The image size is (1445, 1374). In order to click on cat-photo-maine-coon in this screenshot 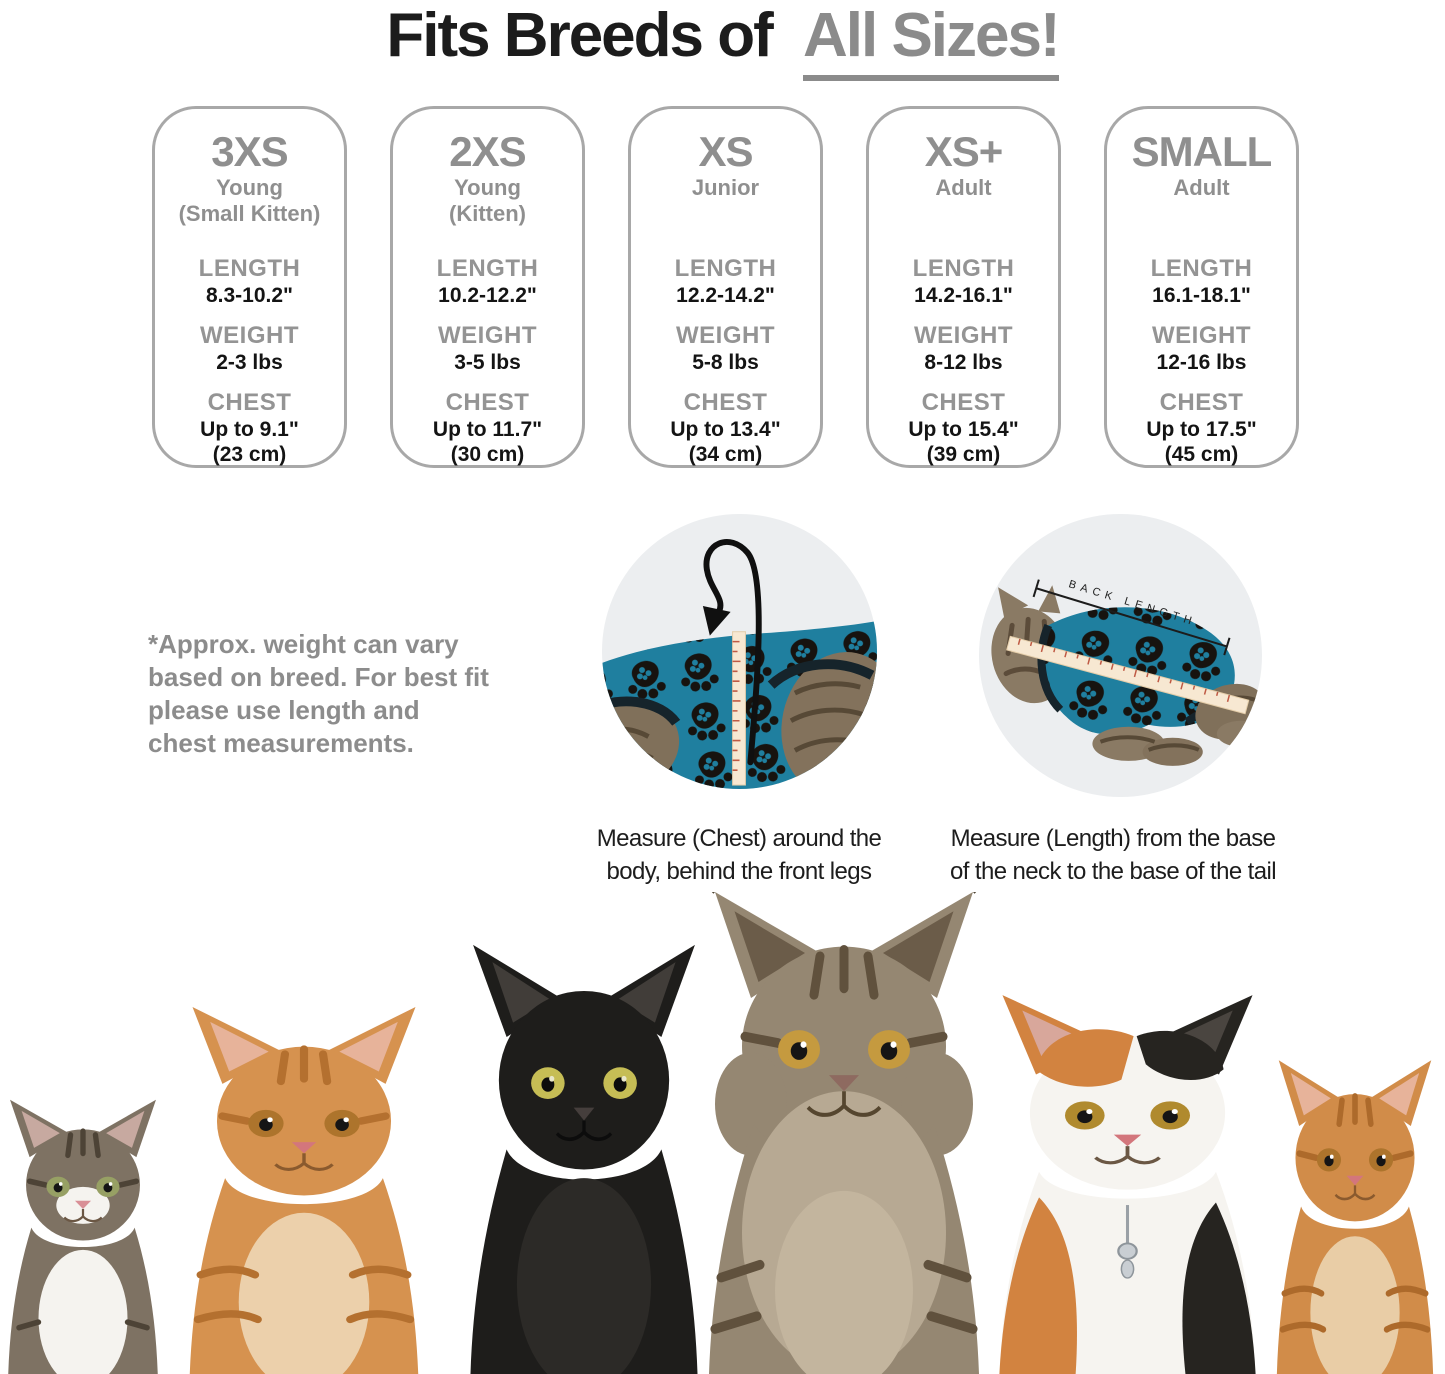, I will do `click(844, 1133)`.